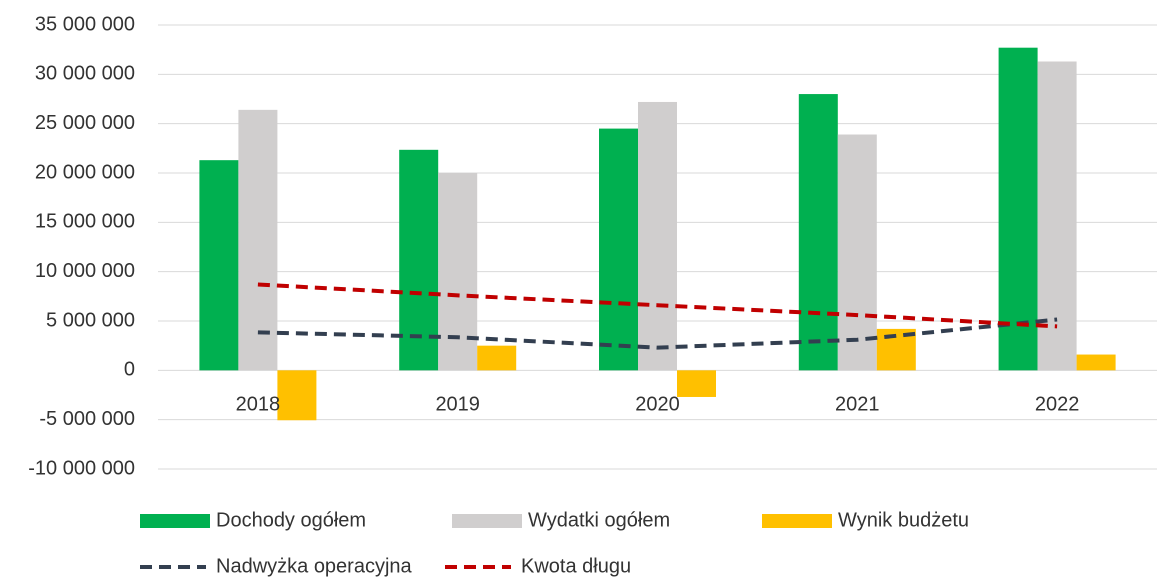 The width and height of the screenshot is (1157, 577). I want to click on y-tick-label: 20 000 000, so click(85, 172).